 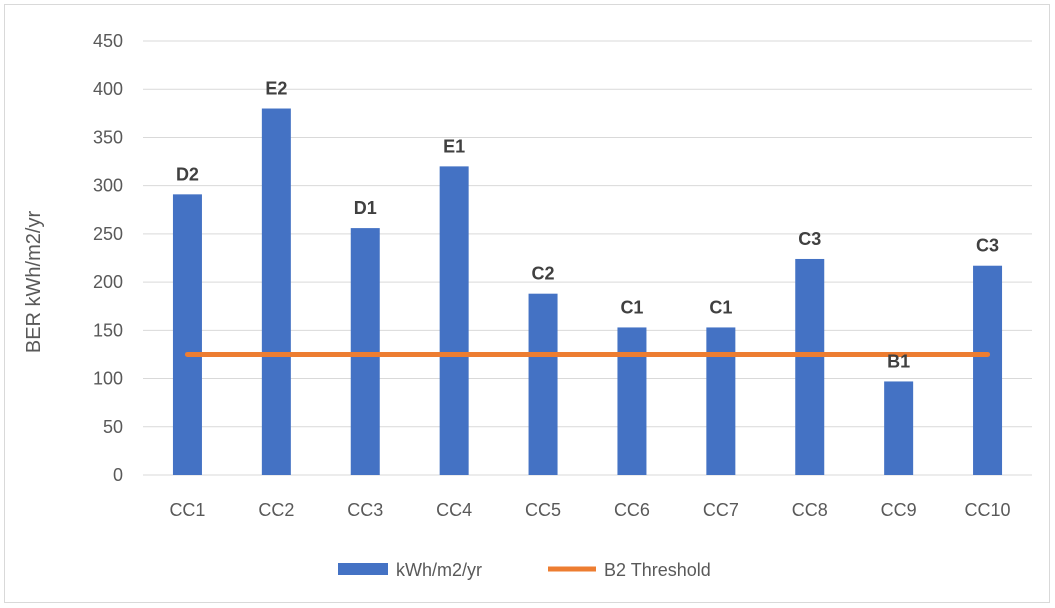 I want to click on x-tick-label: CC4, so click(x=454, y=510).